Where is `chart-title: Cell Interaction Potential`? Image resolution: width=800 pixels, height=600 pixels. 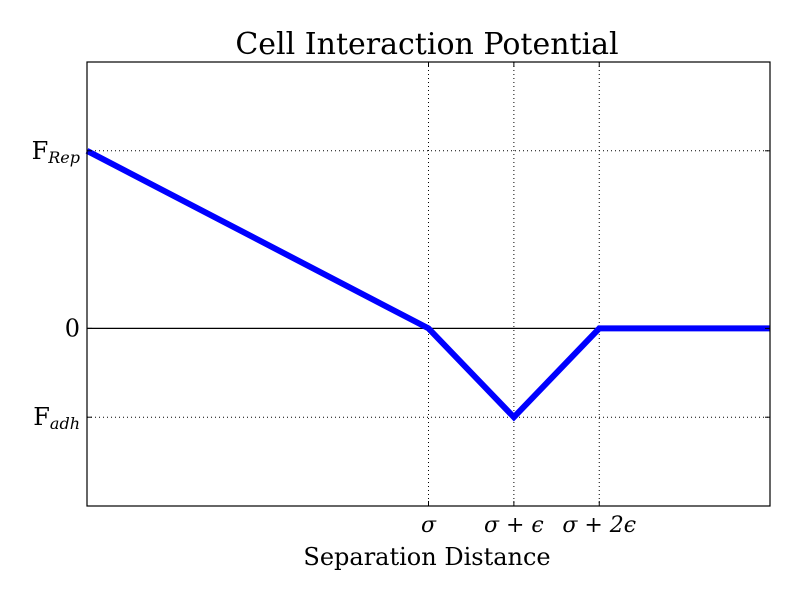 chart-title: Cell Interaction Potential is located at coordinates (426, 44).